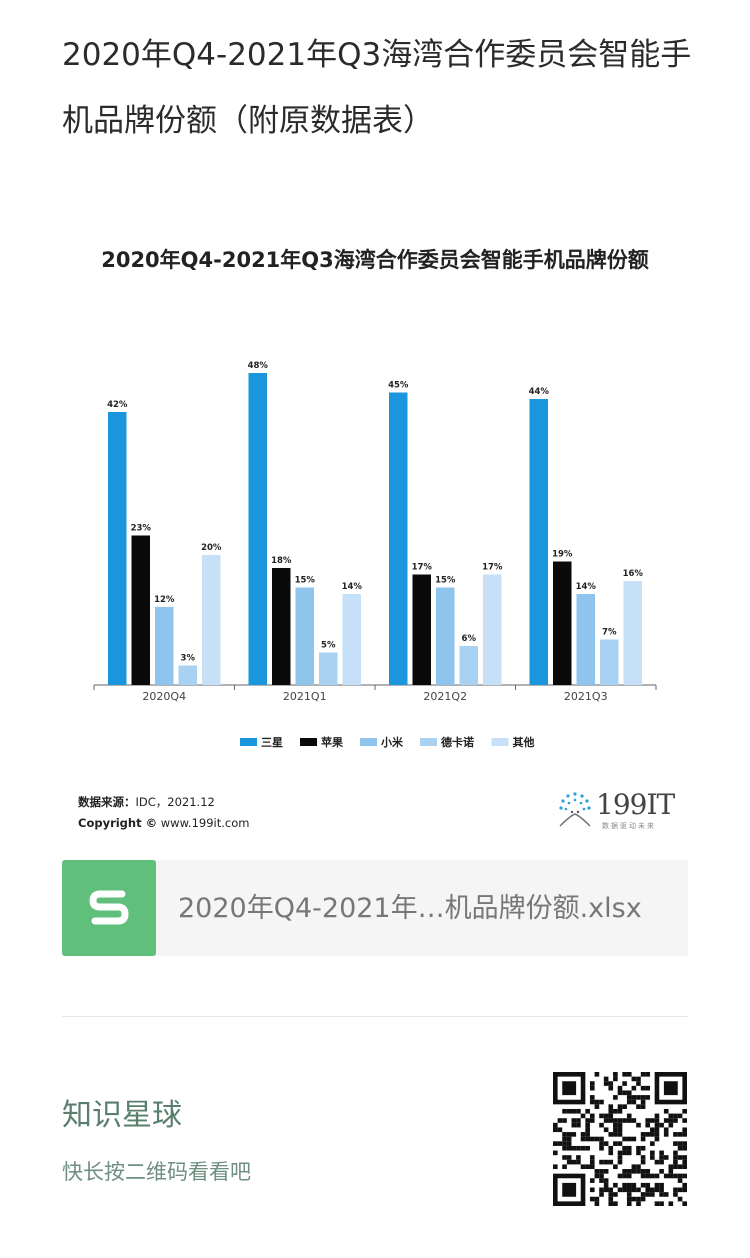  I want to click on data-label: 19%, so click(562, 555).